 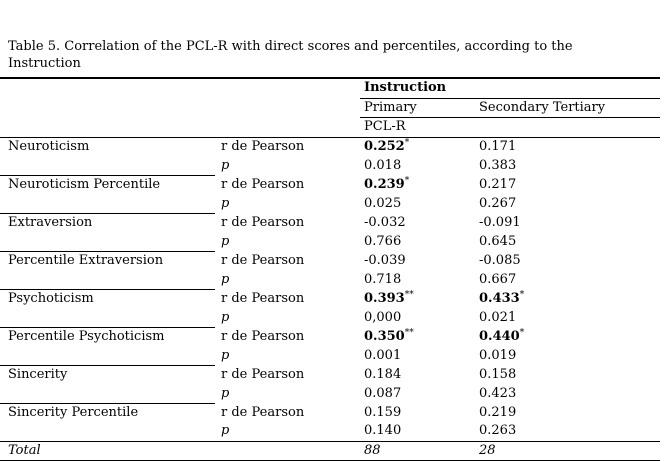 I want to click on p-value-secondary: 0.021, so click(x=498, y=317).